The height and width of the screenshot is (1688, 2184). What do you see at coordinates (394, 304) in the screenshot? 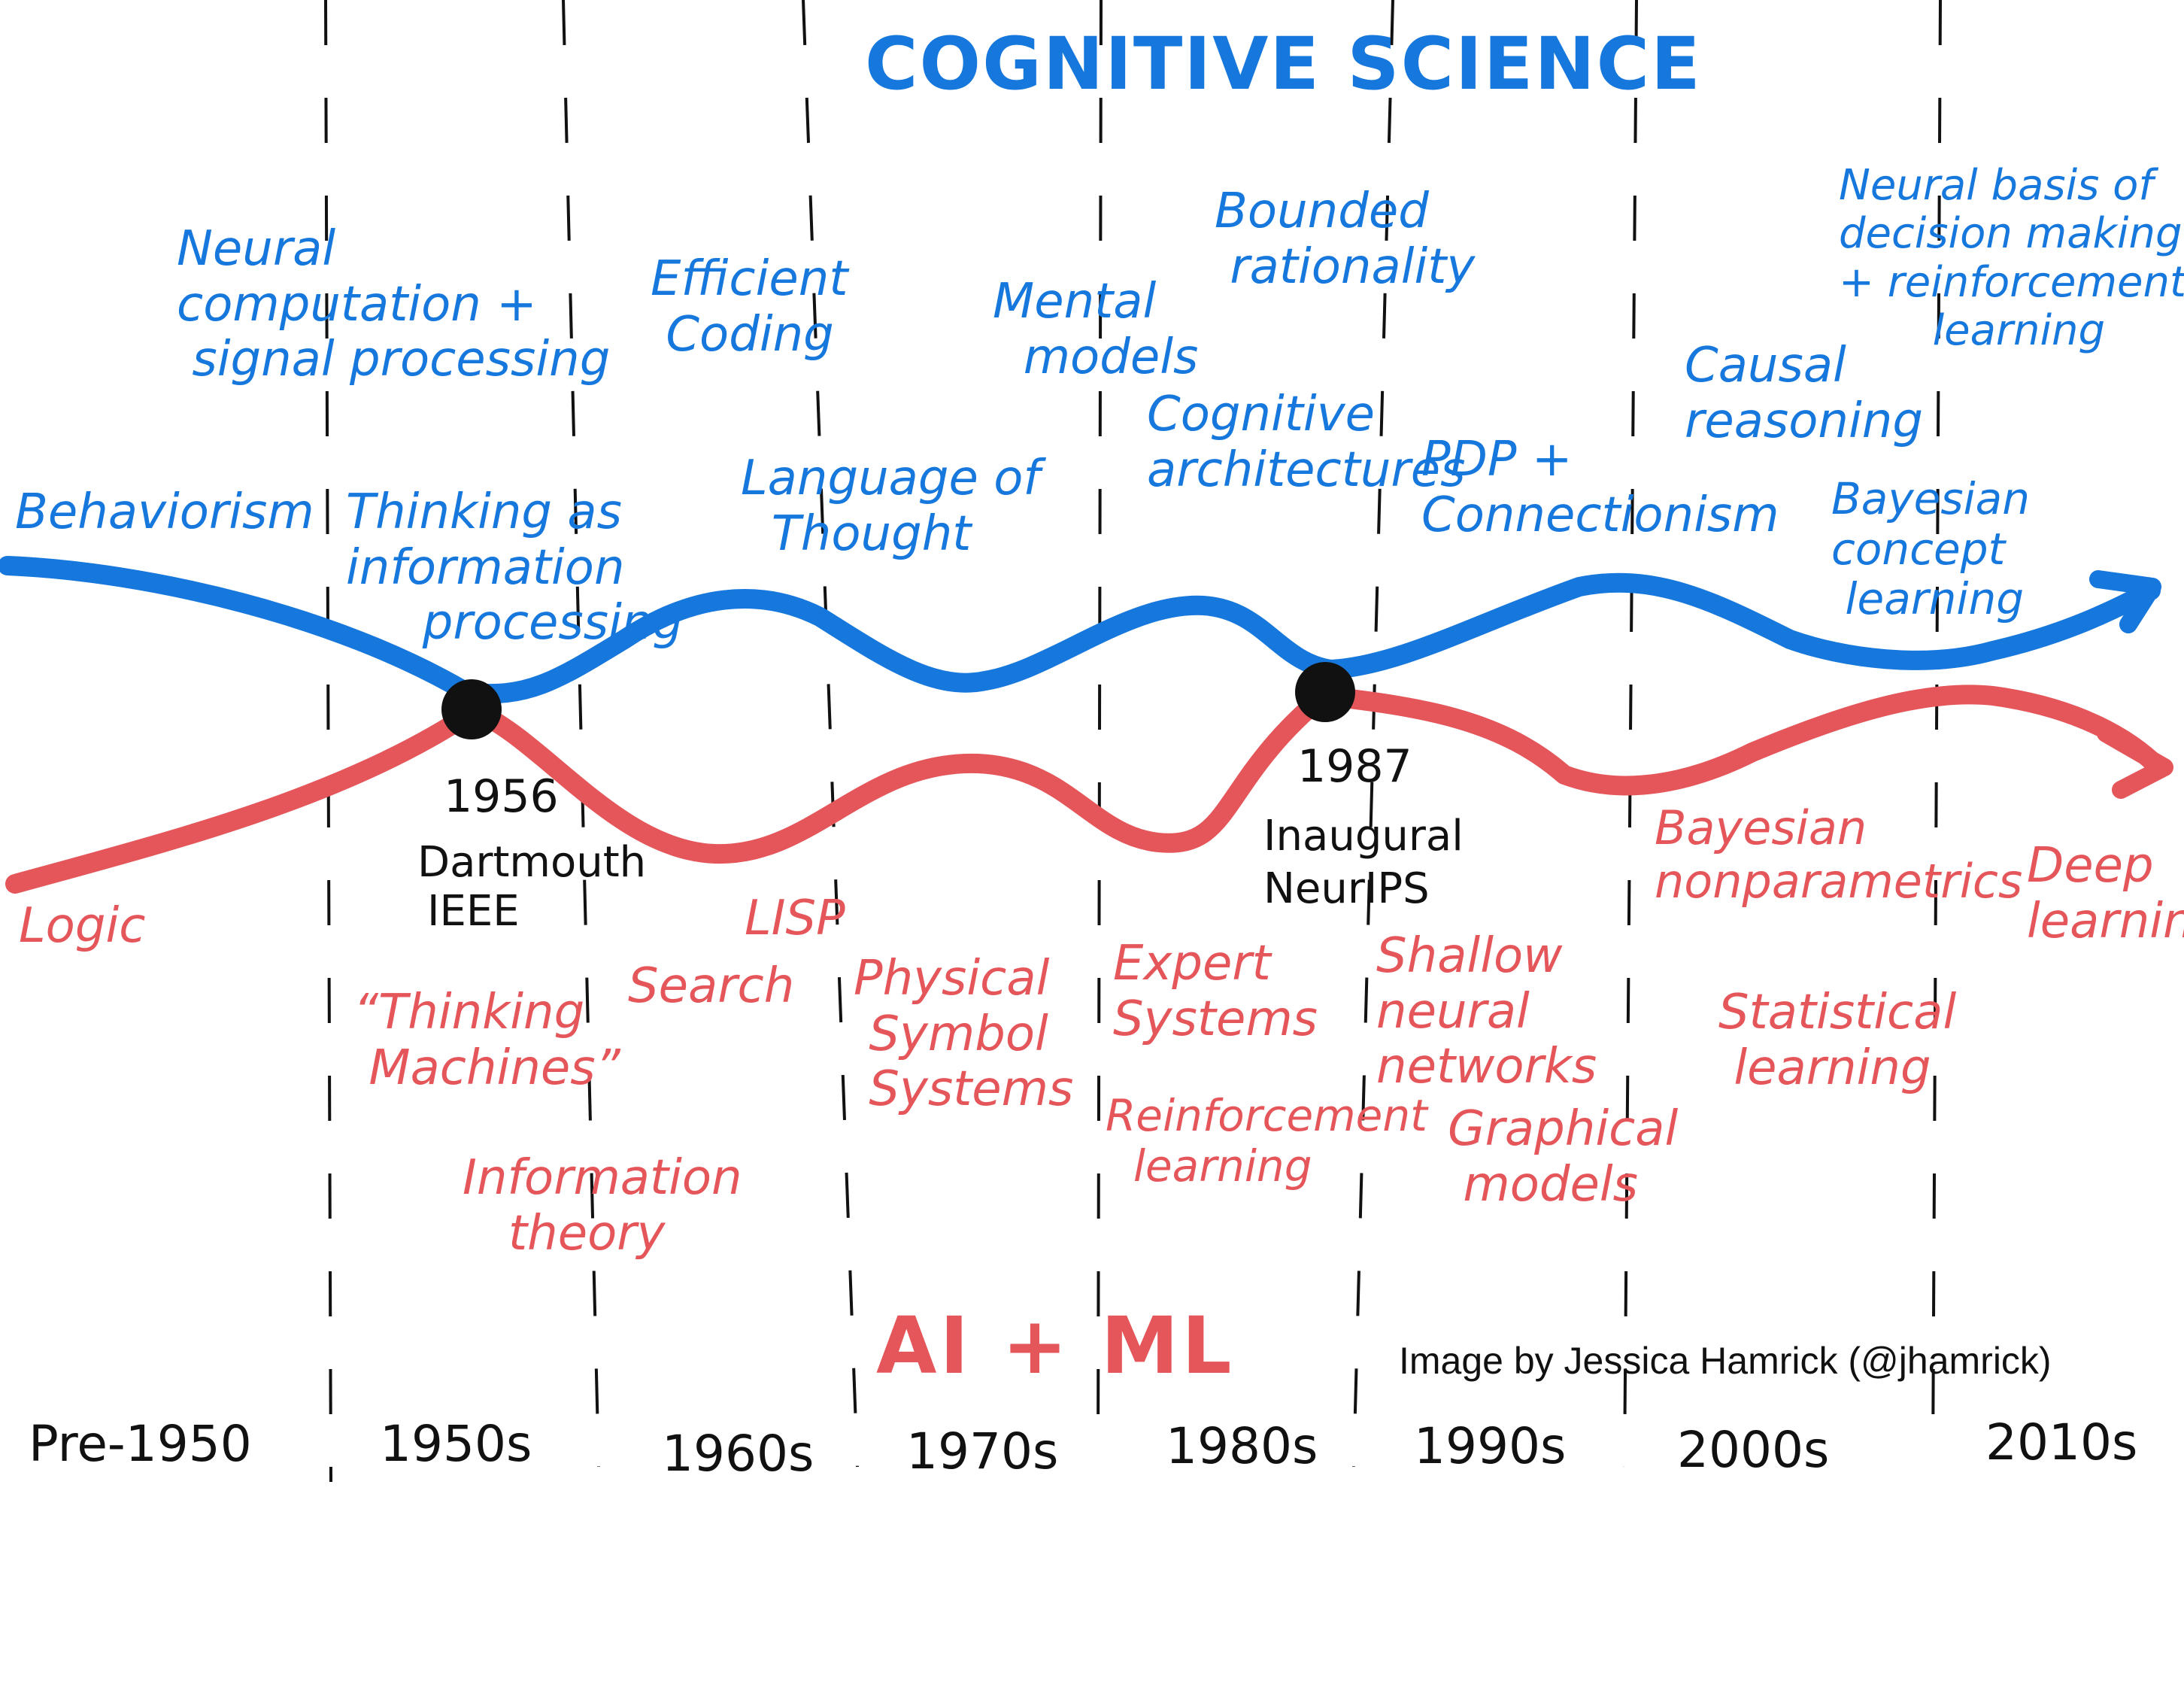
I see `cogsci-topic: Neural computation + signal processing` at bounding box center [394, 304].